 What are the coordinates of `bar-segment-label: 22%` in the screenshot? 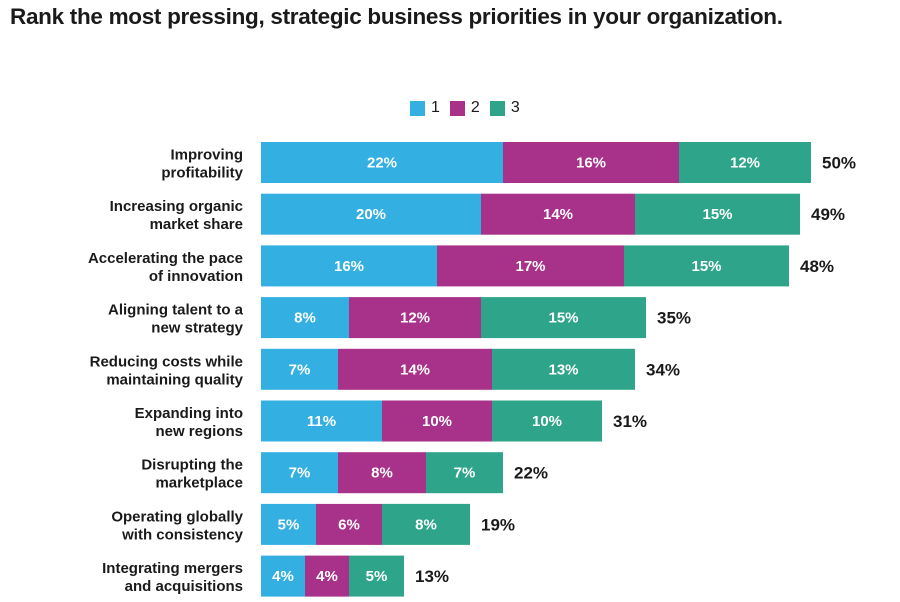 It's located at (382, 163).